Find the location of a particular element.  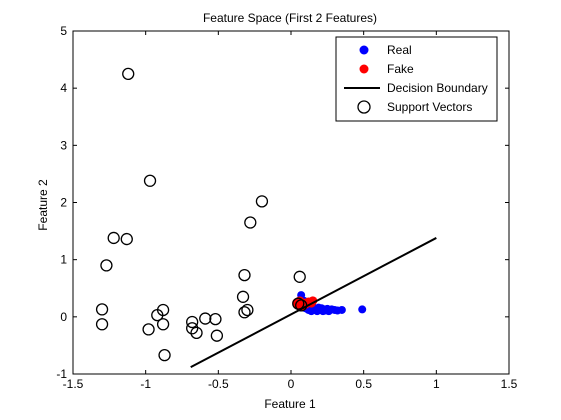

x-tick-label: -0.5 is located at coordinates (218, 384).